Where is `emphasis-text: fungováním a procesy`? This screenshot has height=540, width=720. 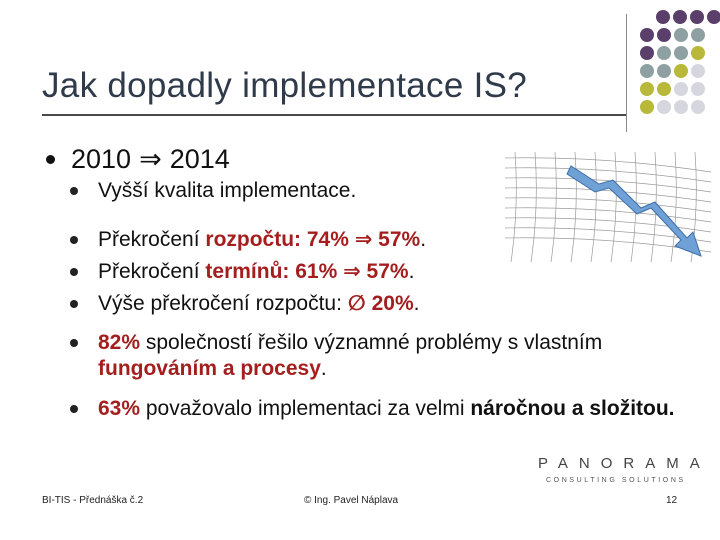 emphasis-text: fungováním a procesy is located at coordinates (209, 368).